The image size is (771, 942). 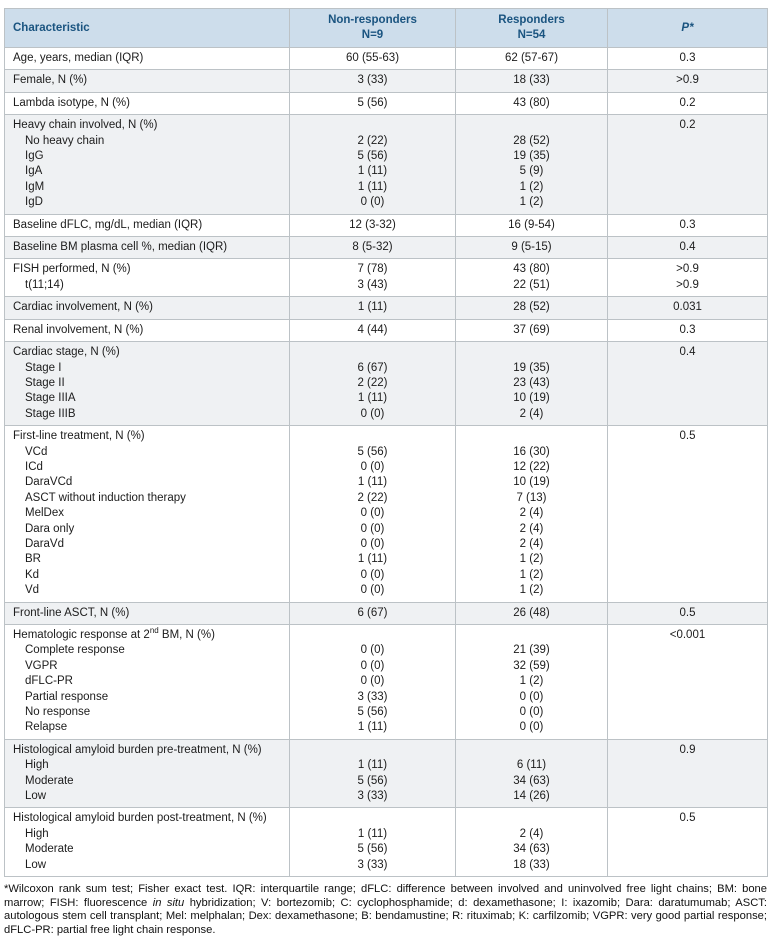 I want to click on footnote-italic-text: in situ, so click(x=168, y=902).